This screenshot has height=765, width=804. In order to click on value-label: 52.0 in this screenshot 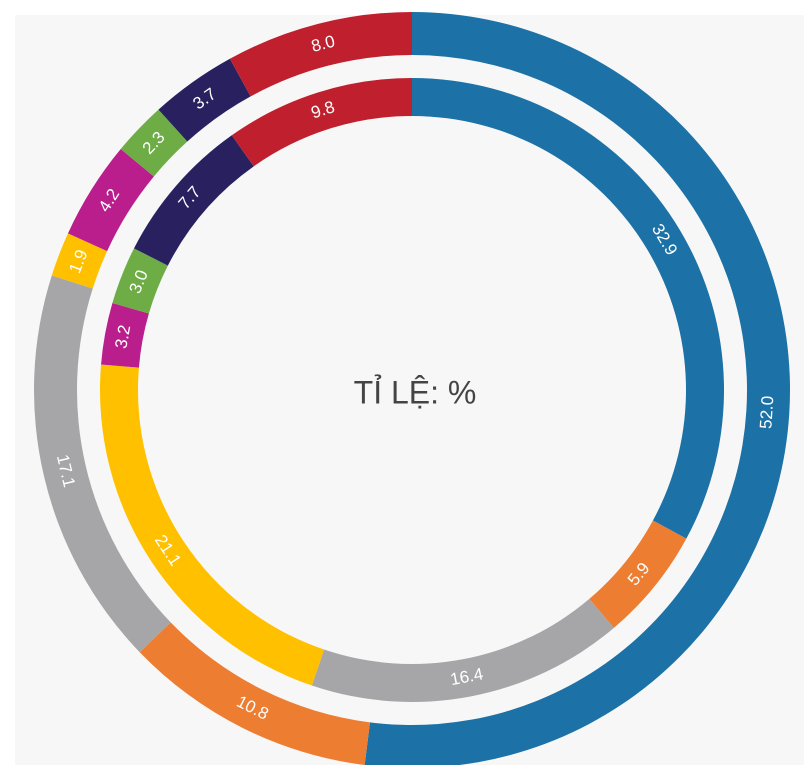, I will do `click(766, 412)`.